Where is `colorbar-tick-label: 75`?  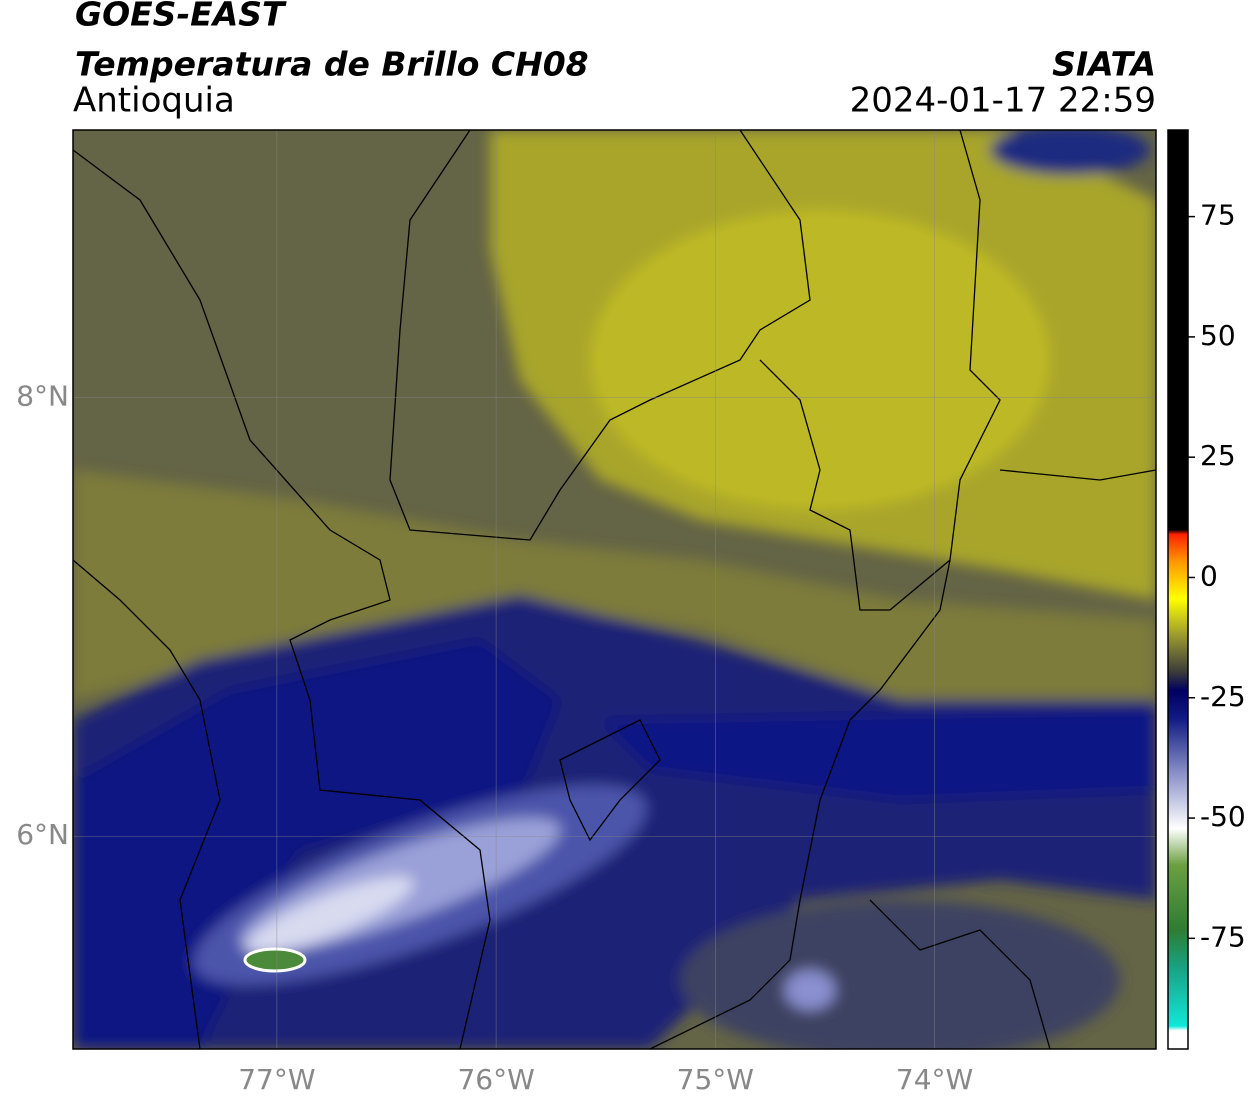 colorbar-tick-label: 75 is located at coordinates (1218, 215).